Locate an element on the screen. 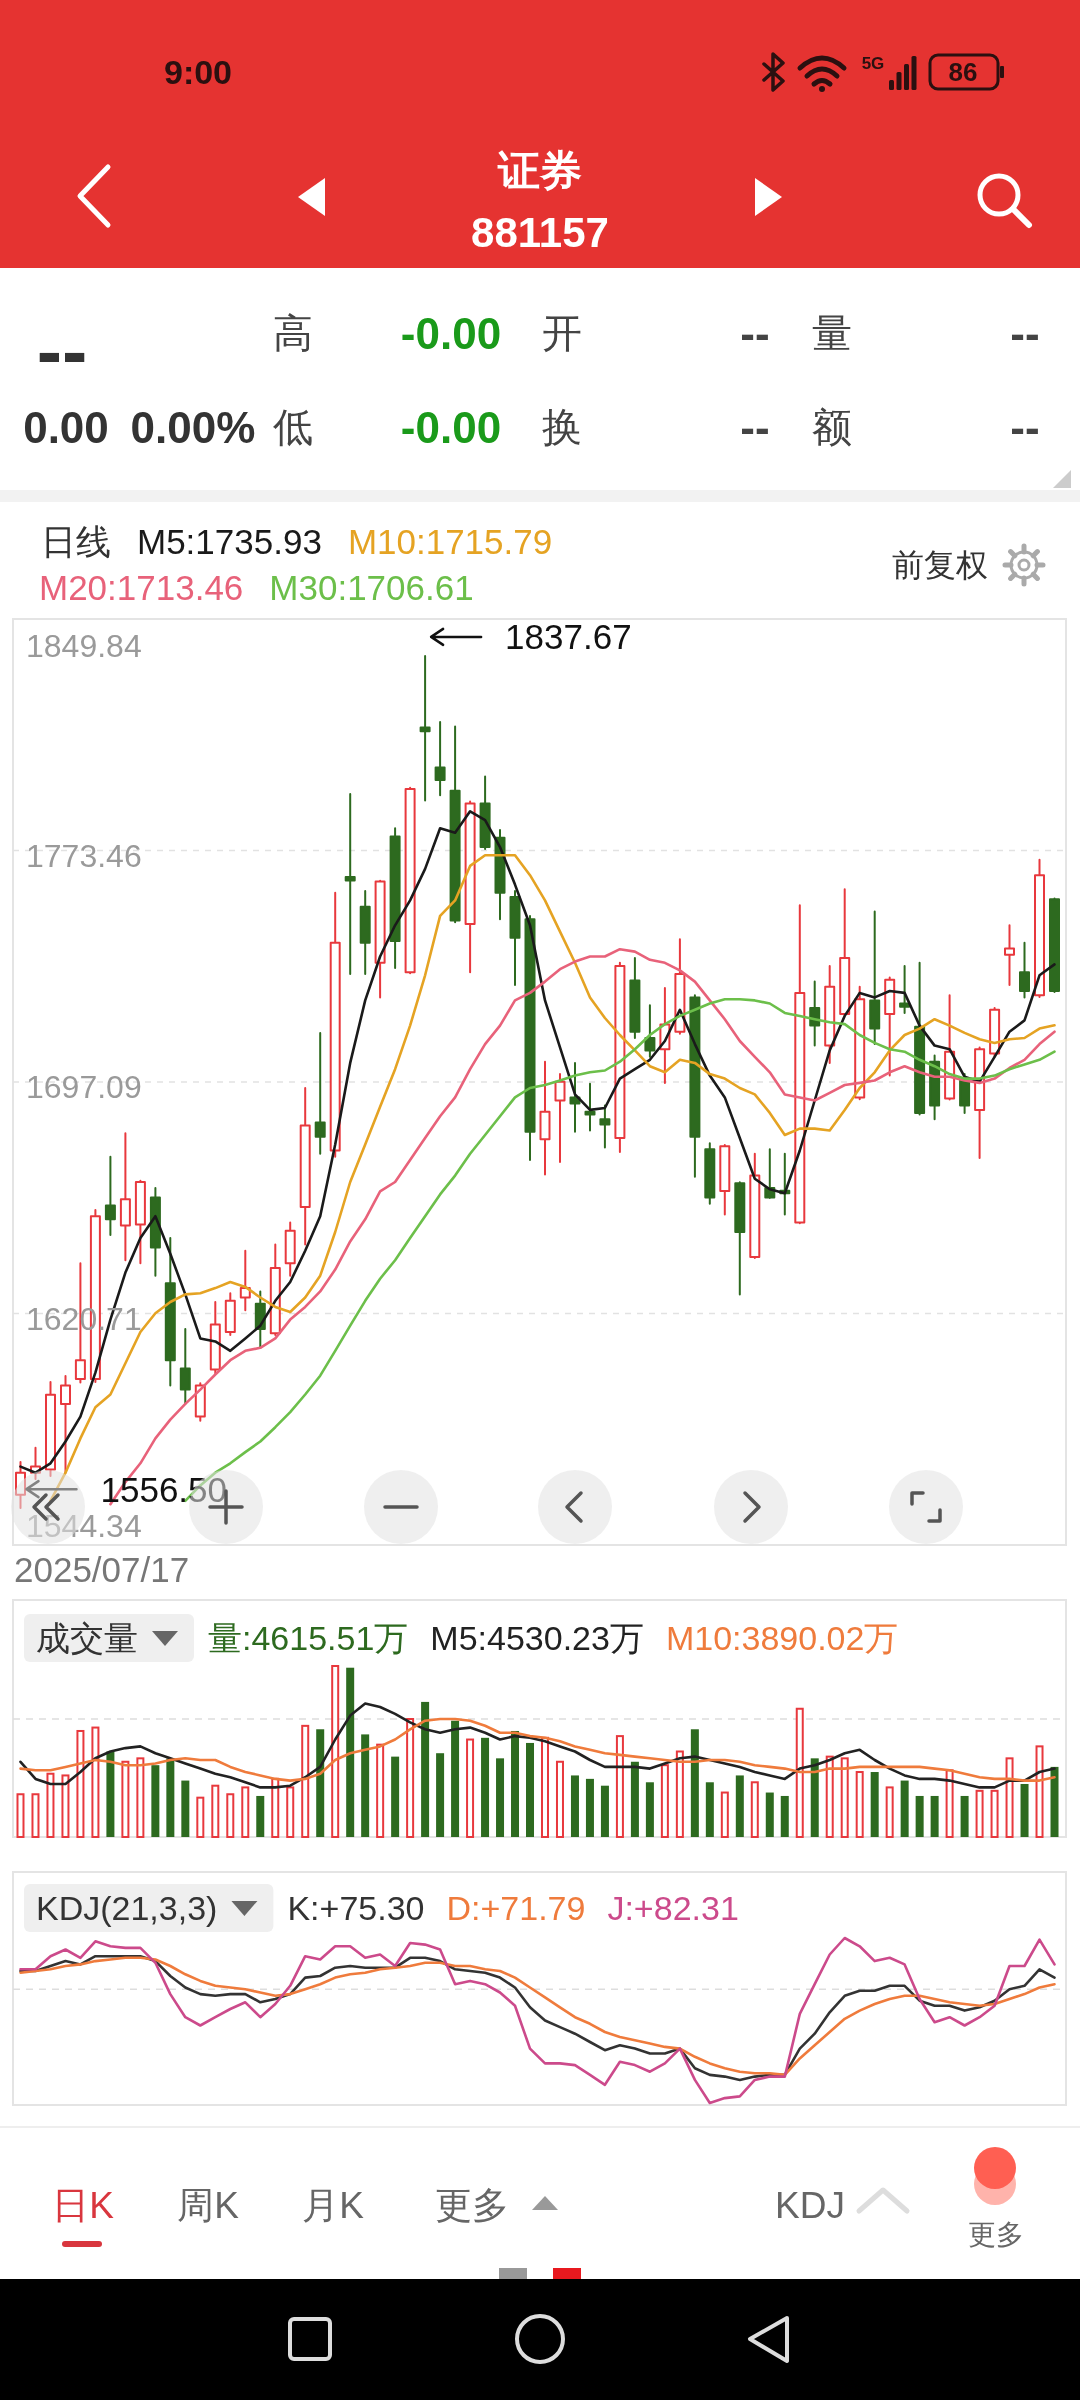  annotation: 前复权 is located at coordinates (940, 565).